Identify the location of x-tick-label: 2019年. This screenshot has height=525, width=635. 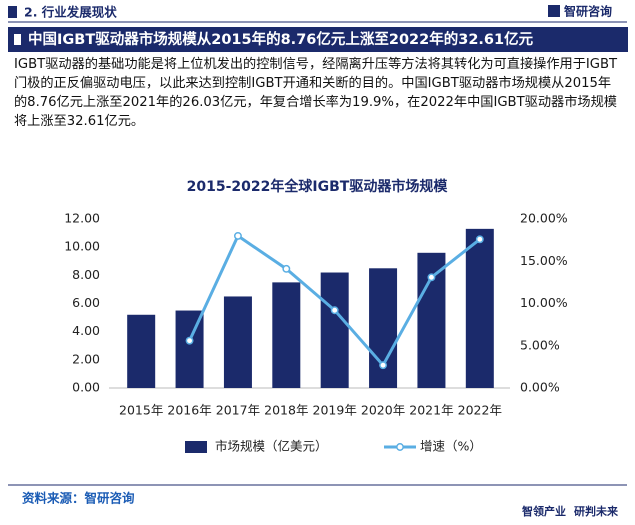
(335, 410).